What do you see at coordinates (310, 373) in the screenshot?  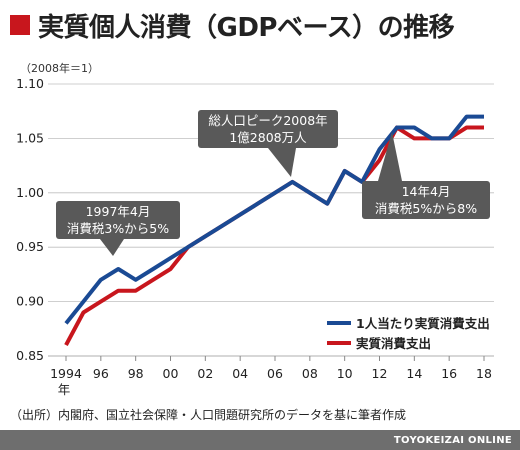 I see `x-tick-label: 08` at bounding box center [310, 373].